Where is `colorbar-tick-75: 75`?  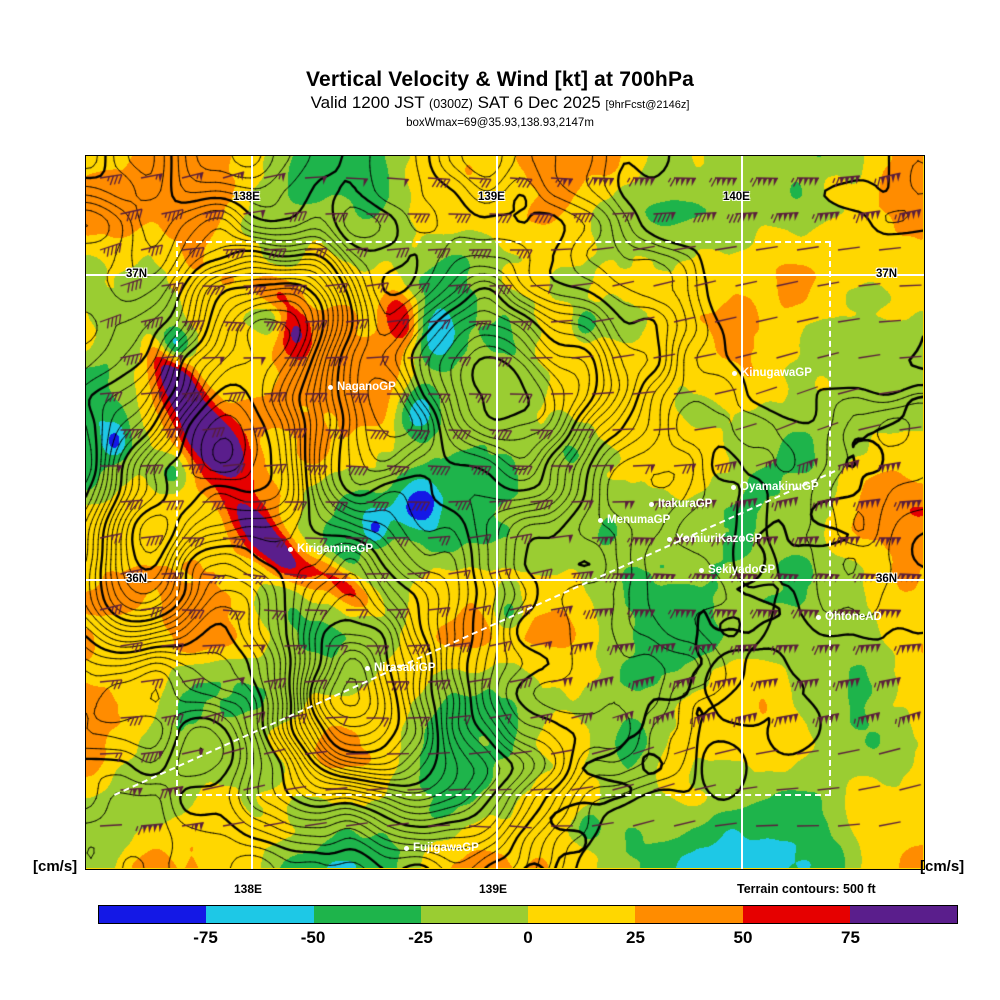
colorbar-tick-75: 75 is located at coordinates (850, 937).